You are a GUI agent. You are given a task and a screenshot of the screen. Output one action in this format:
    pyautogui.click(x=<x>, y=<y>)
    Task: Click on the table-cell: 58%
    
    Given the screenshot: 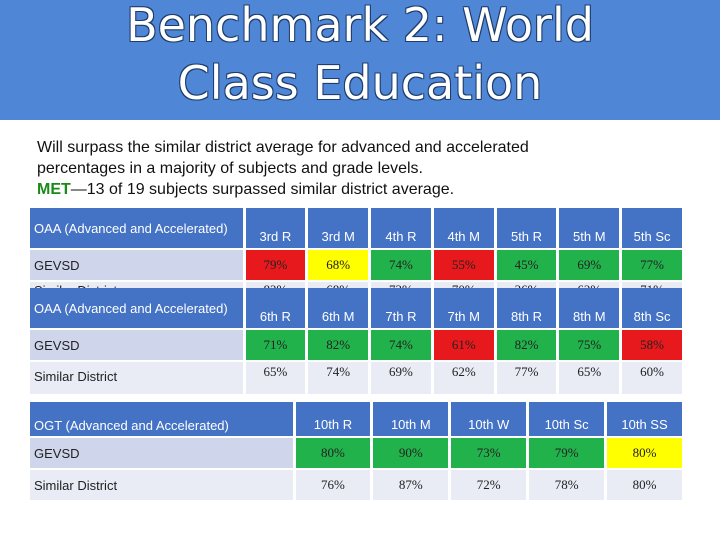 What is the action you would take?
    pyautogui.click(x=652, y=345)
    